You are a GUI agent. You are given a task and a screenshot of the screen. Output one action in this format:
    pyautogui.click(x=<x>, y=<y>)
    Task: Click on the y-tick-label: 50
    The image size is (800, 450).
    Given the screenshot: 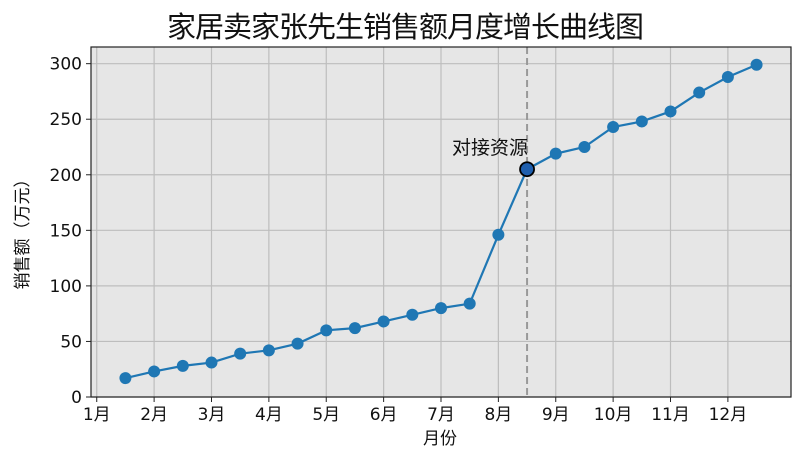 What is the action you would take?
    pyautogui.click(x=71, y=342)
    